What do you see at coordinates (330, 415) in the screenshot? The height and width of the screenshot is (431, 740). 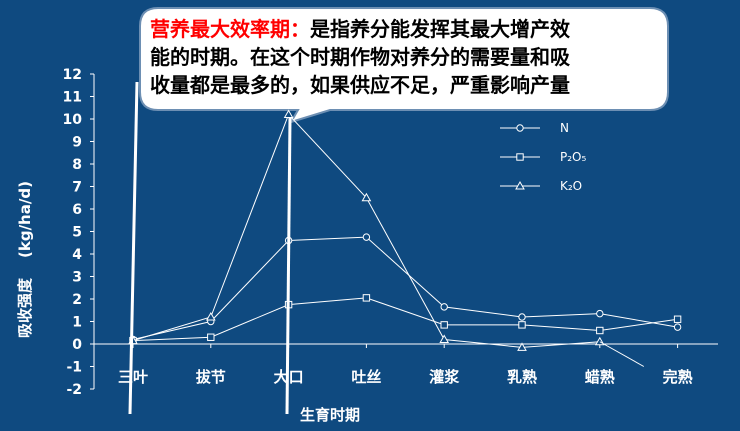 I see `x-axis-label: 生育时期` at bounding box center [330, 415].